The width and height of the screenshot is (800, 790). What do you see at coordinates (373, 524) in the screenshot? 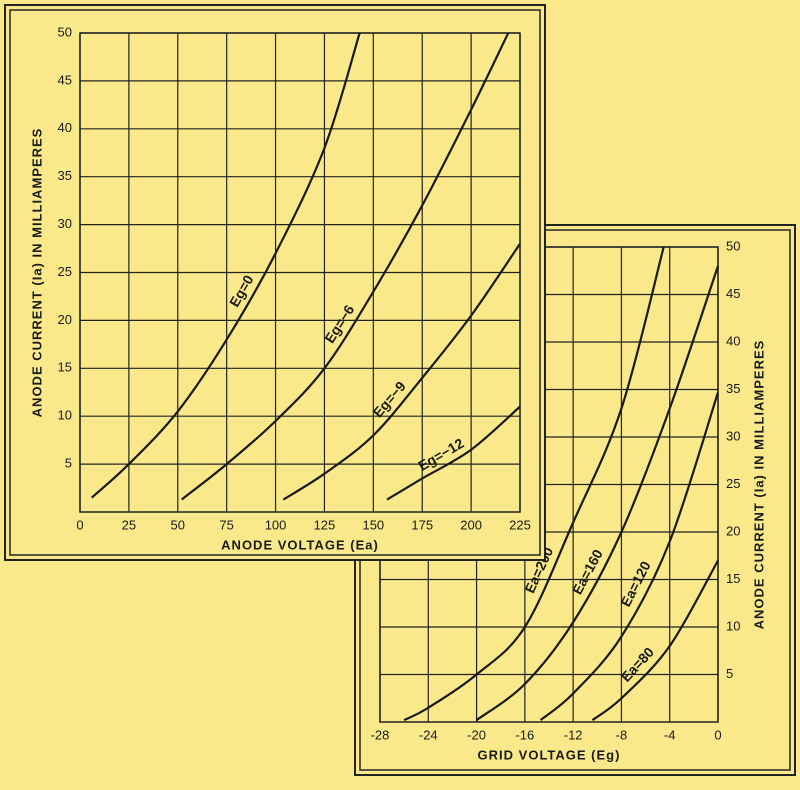
I see `x-tick-label: 150` at bounding box center [373, 524].